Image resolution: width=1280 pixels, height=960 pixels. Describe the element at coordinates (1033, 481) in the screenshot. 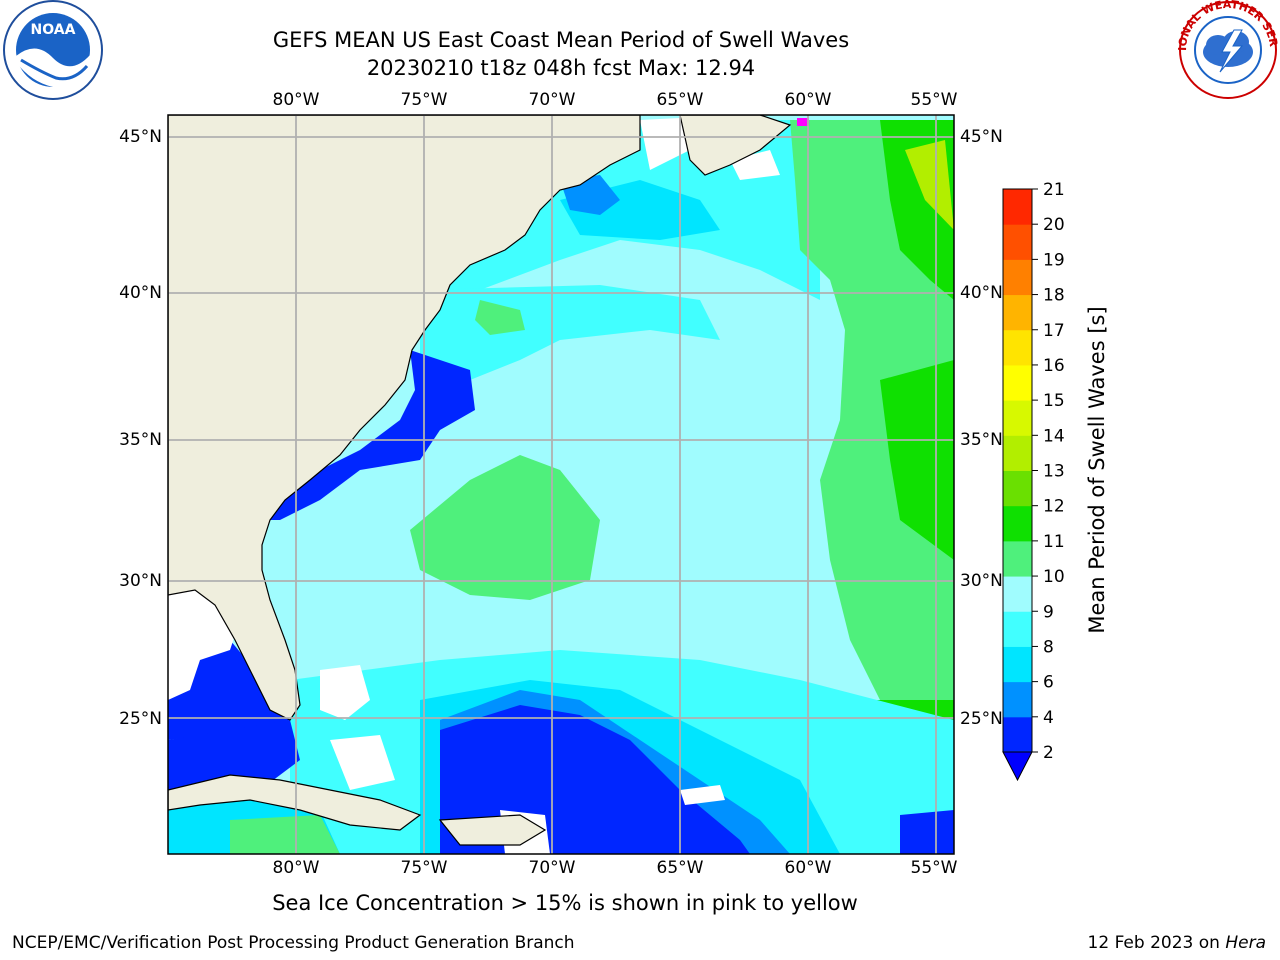

I see `colorbar: 2 4 6 8 9 10 11 12 13 14 15 16 17 18 19 20 21` at that location.